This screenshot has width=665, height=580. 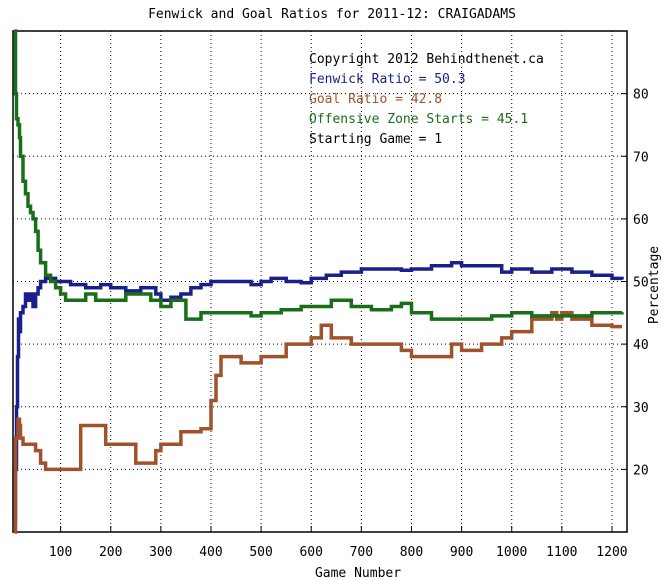 What do you see at coordinates (511, 552) in the screenshot?
I see `x-tick-label: 1000` at bounding box center [511, 552].